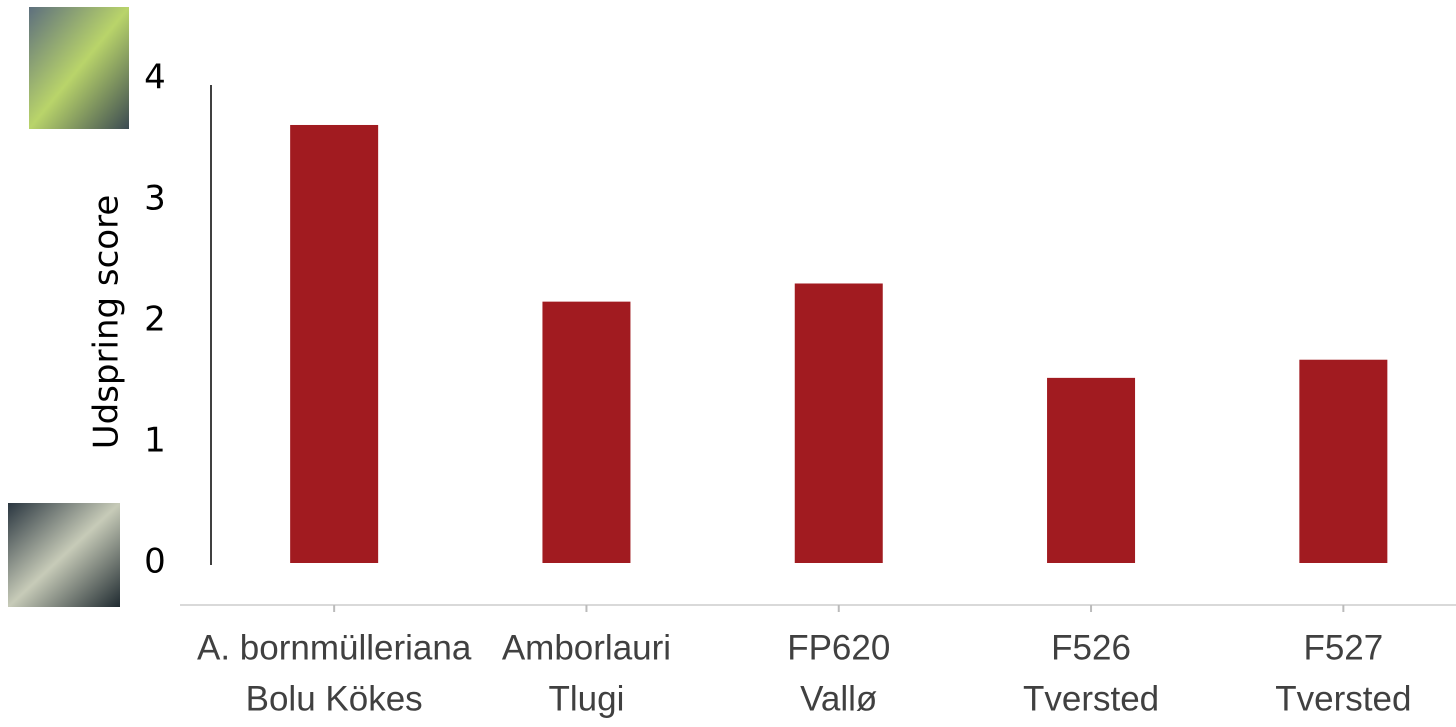 This screenshot has height=727, width=1456. Describe the element at coordinates (586, 647) in the screenshot. I see `x-tick-label: Amborlauri` at that location.